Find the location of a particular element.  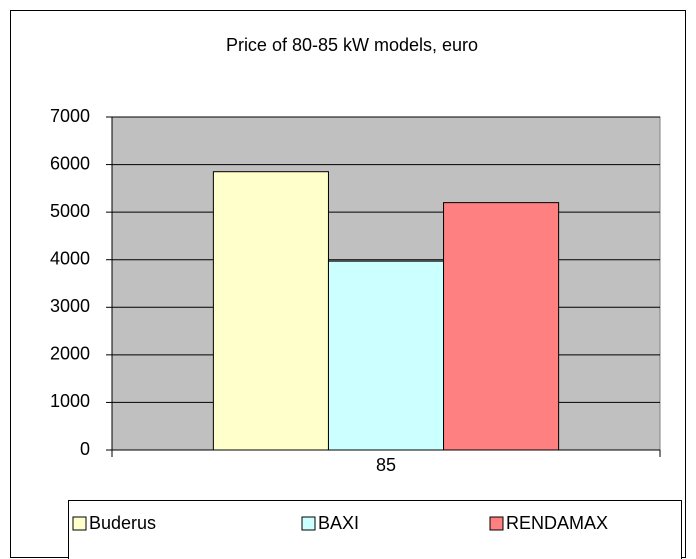

chart-title: Price of 80-85 kW models, euro is located at coordinates (352, 45).